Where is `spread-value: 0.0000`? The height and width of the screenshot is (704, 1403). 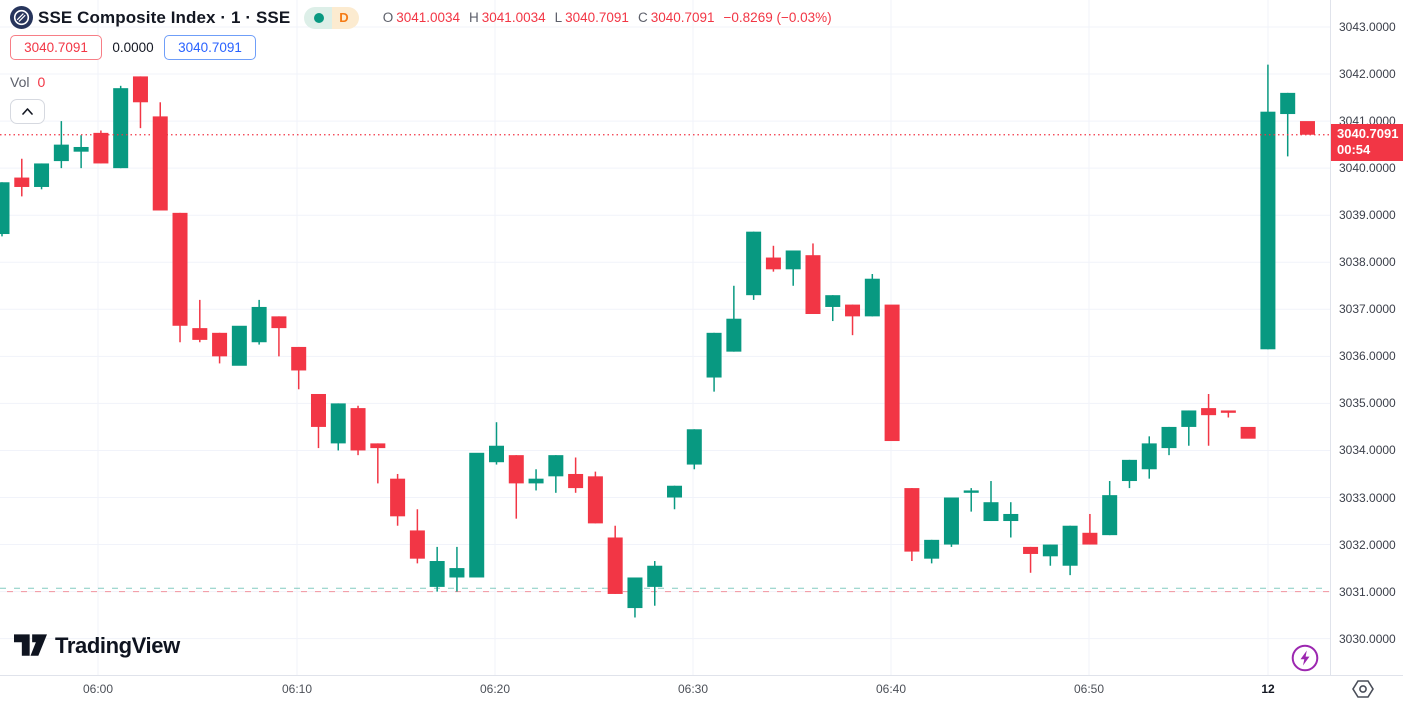 spread-value: 0.0000 is located at coordinates (133, 47).